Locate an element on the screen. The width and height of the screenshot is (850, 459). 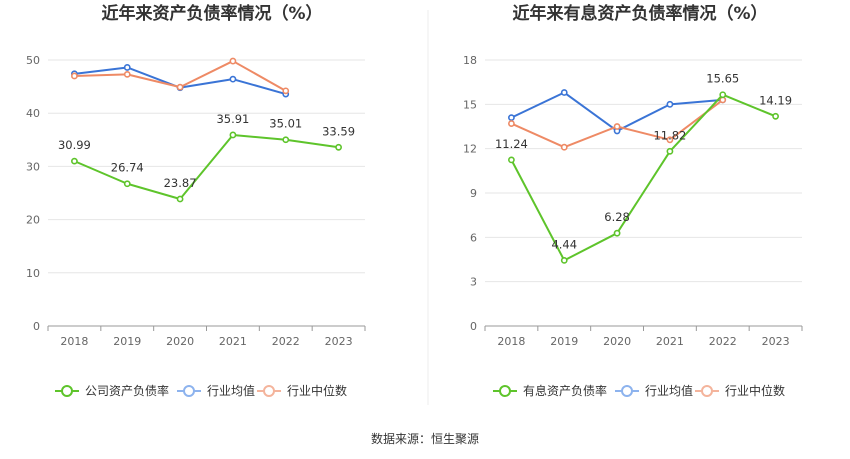
left-chart-title: 近年来资产负债率情况（%） is located at coordinates (211, 13).